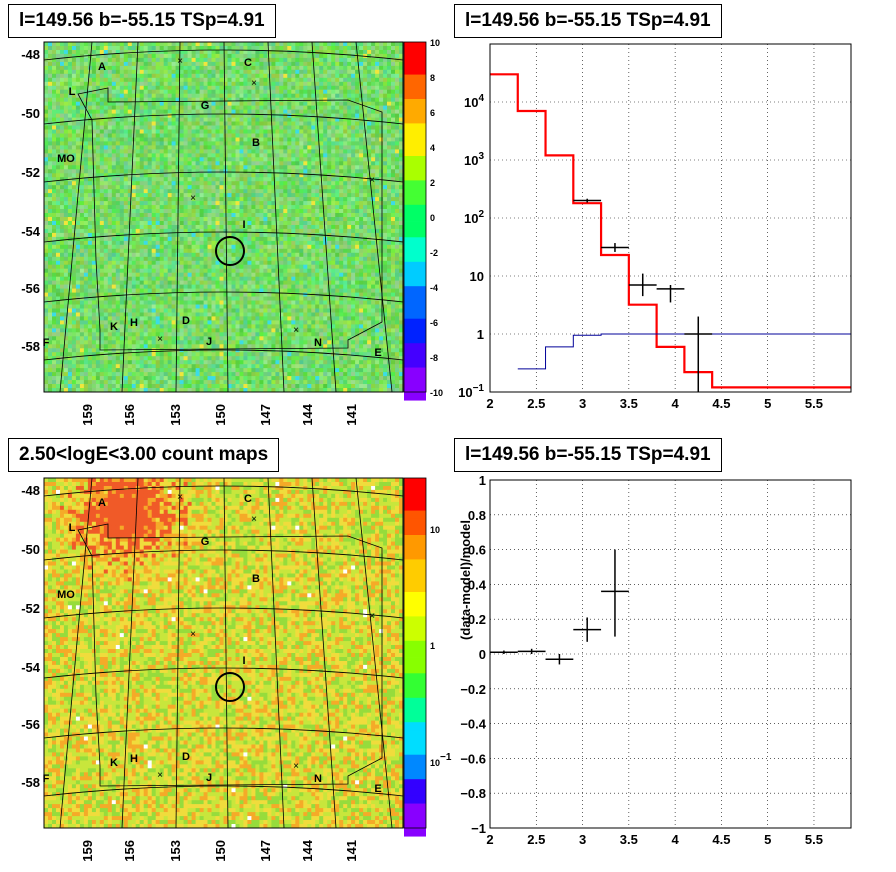 This screenshot has width=896, height=872. I want to click on colorbar-tick: 1, so click(432, 646).